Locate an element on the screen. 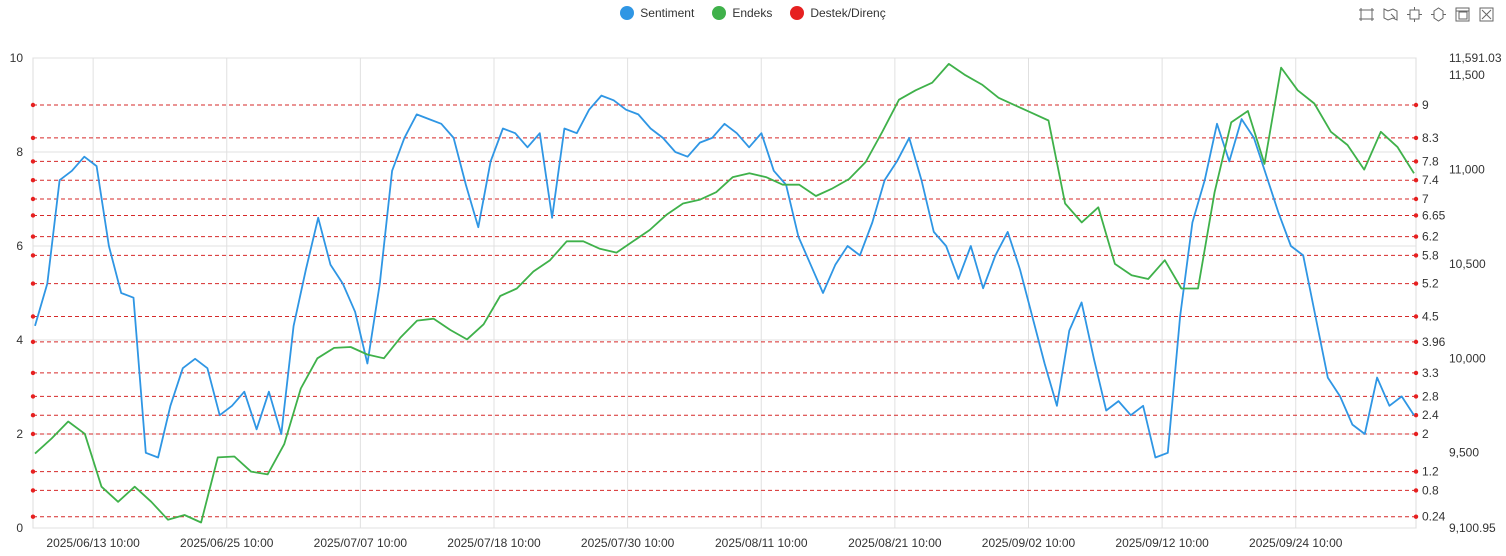 The width and height of the screenshot is (1506, 556). y-left-tick-label: 4 is located at coordinates (19, 340).